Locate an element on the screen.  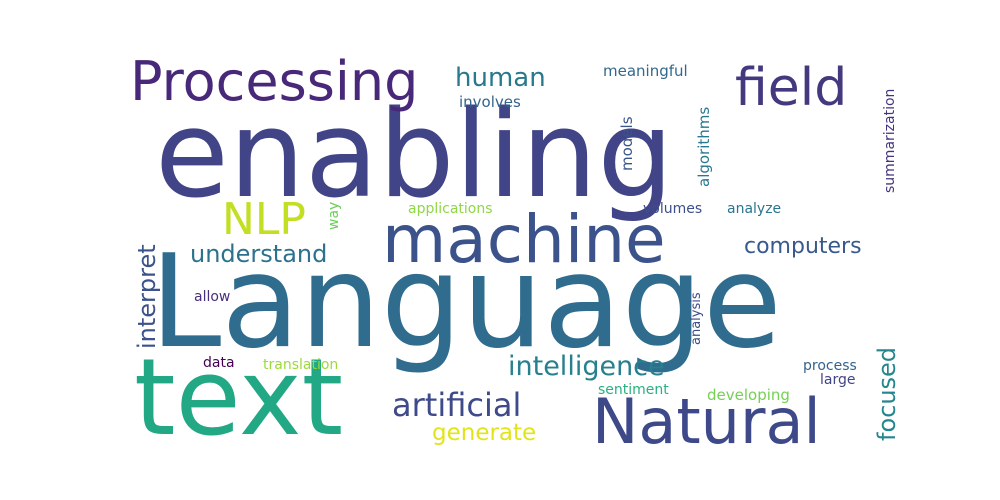
word-natural: Natural is located at coordinates (706, 421).